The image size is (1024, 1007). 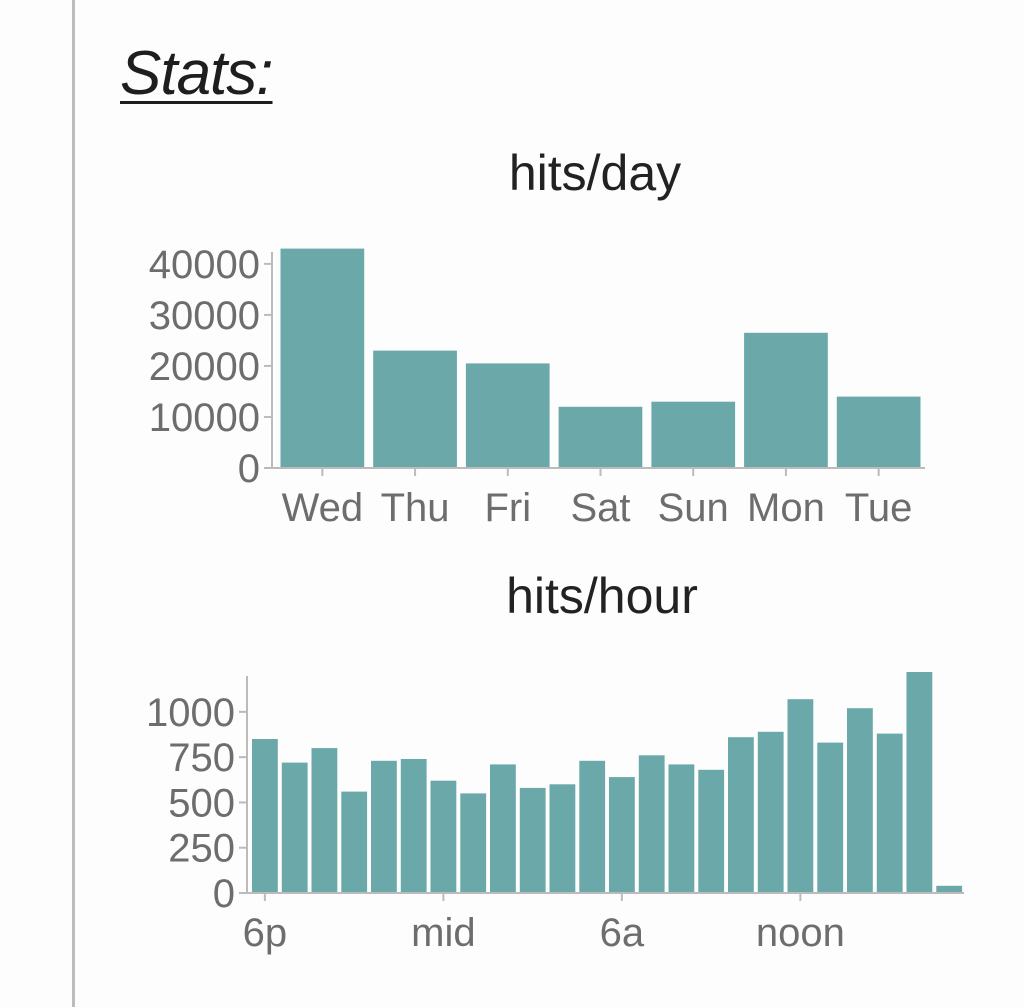 What do you see at coordinates (878, 432) in the screenshot?
I see `day-bar-tue` at bounding box center [878, 432].